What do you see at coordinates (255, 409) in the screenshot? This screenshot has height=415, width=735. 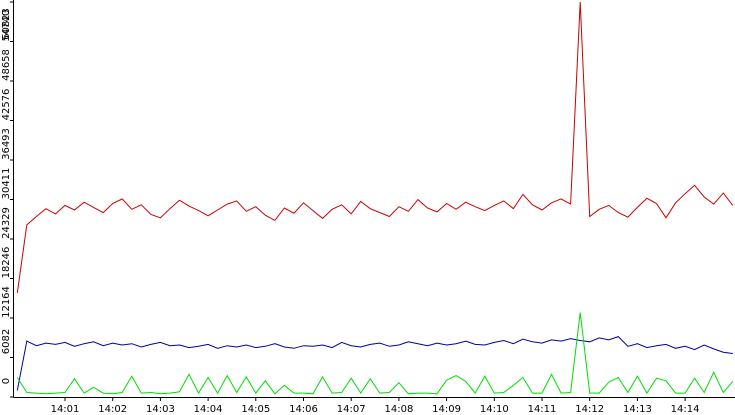 I see `x-tick-label: 14:05` at bounding box center [255, 409].